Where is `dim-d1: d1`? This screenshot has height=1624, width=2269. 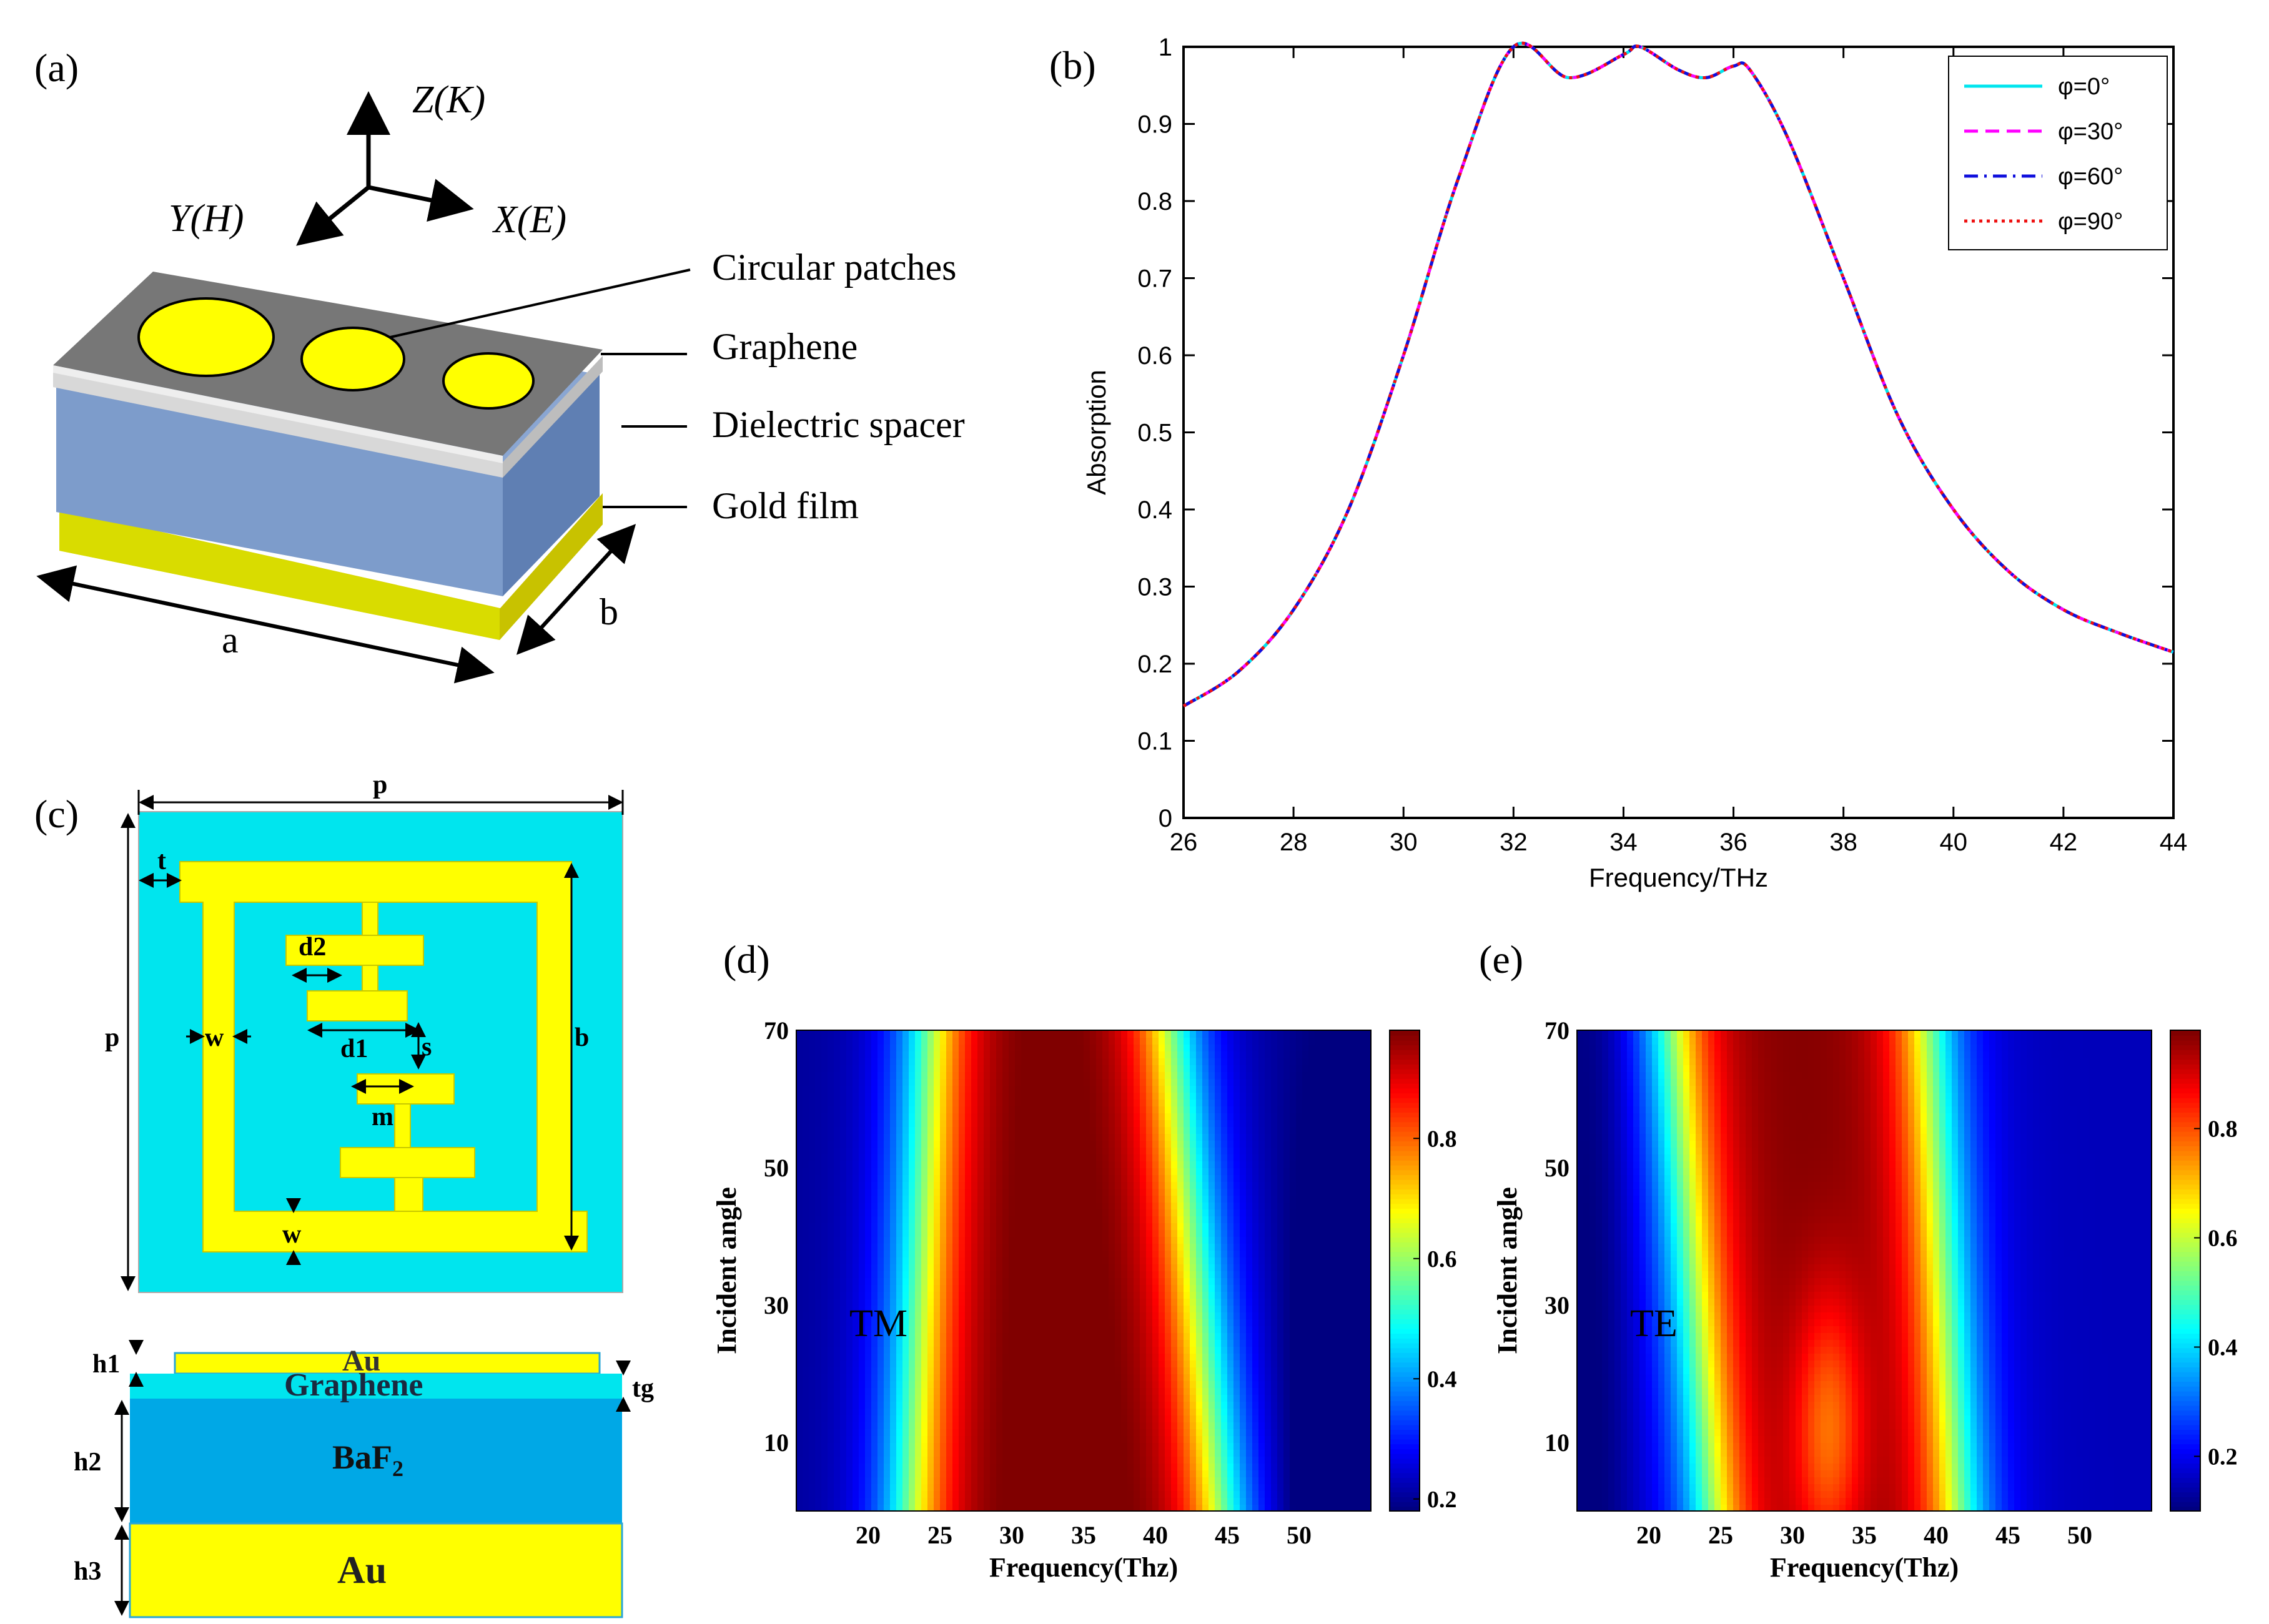
dim-d1: d1 is located at coordinates (354, 1049).